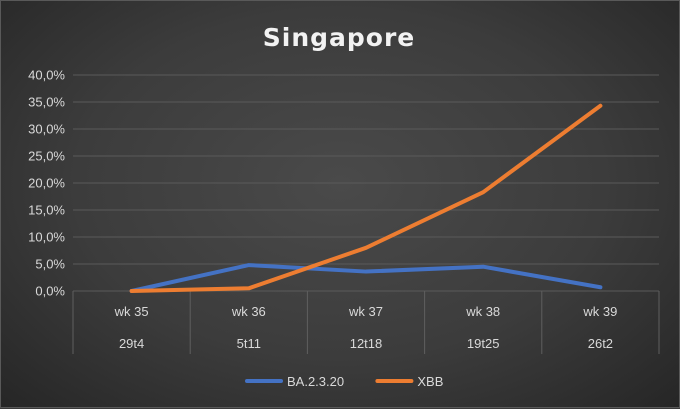 The width and height of the screenshot is (680, 409). What do you see at coordinates (430, 381) in the screenshot?
I see `legend-label: XBB` at bounding box center [430, 381].